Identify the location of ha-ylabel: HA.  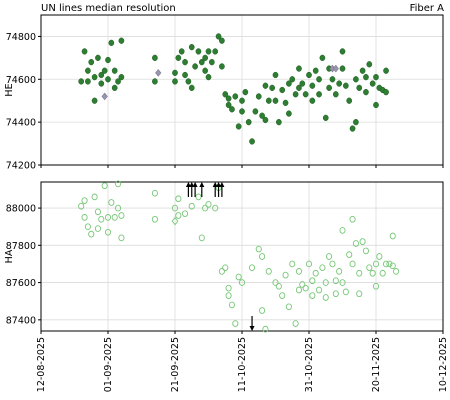
(9, 256).